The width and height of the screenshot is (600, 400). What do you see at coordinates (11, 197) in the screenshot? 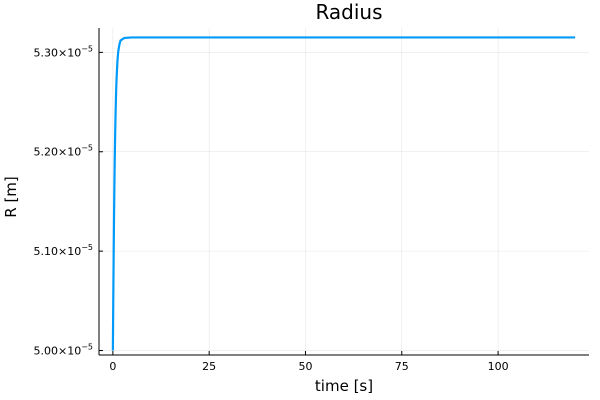
I see `y-axis-label: R [m]` at bounding box center [11, 197].